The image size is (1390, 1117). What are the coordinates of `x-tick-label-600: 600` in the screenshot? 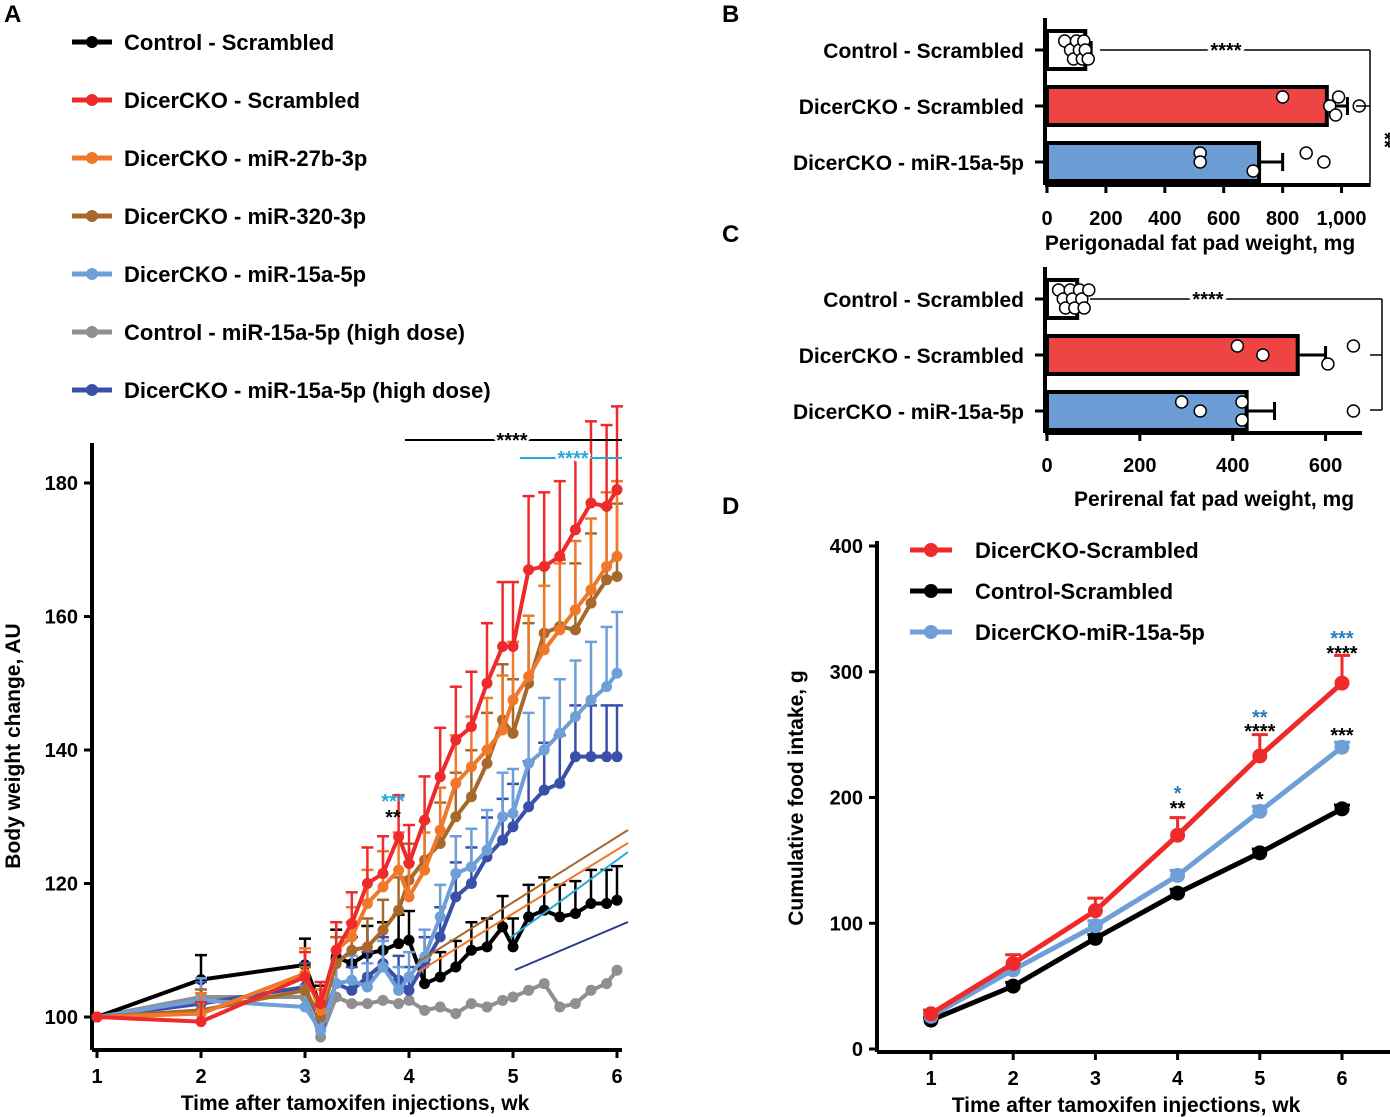 It's located at (1223, 219).